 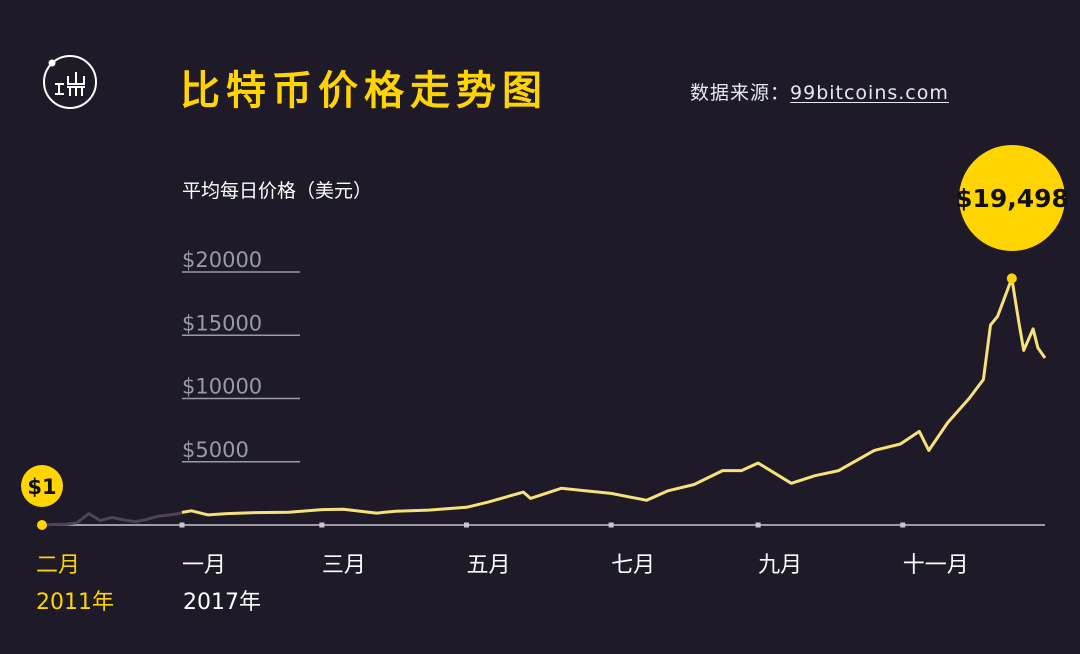 I want to click on x-tick-label: 五月, so click(x=489, y=565).